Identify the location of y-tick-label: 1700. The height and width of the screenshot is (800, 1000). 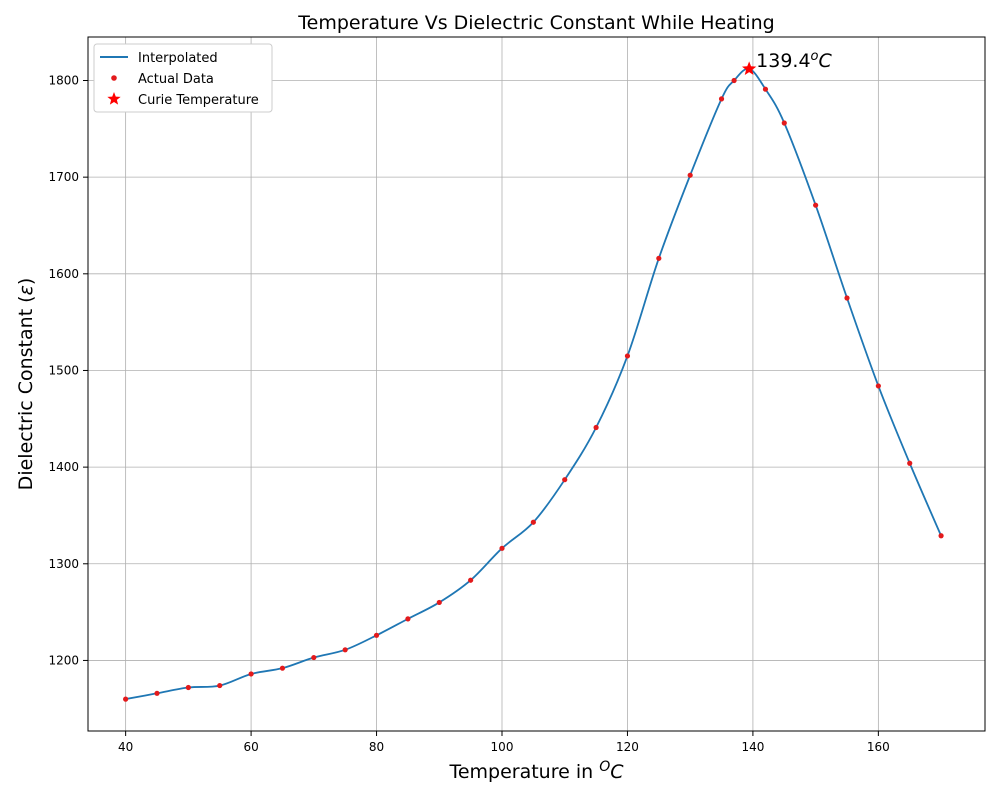
(63, 177).